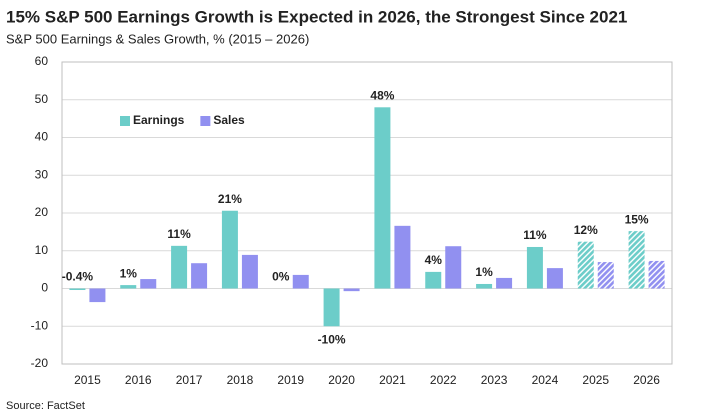  What do you see at coordinates (382, 95) in the screenshot?
I see `value-label: 48%` at bounding box center [382, 95].